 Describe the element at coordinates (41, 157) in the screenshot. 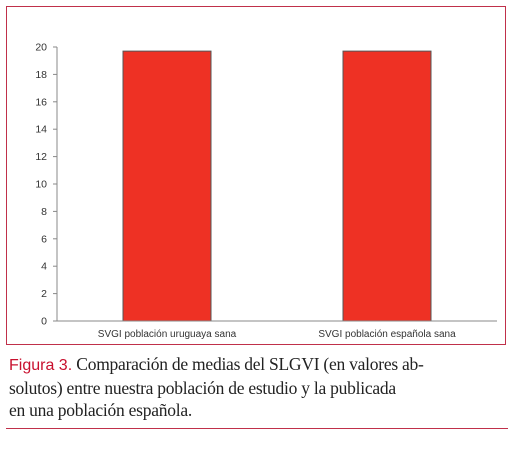

I see `y-tick-label: 12` at that location.